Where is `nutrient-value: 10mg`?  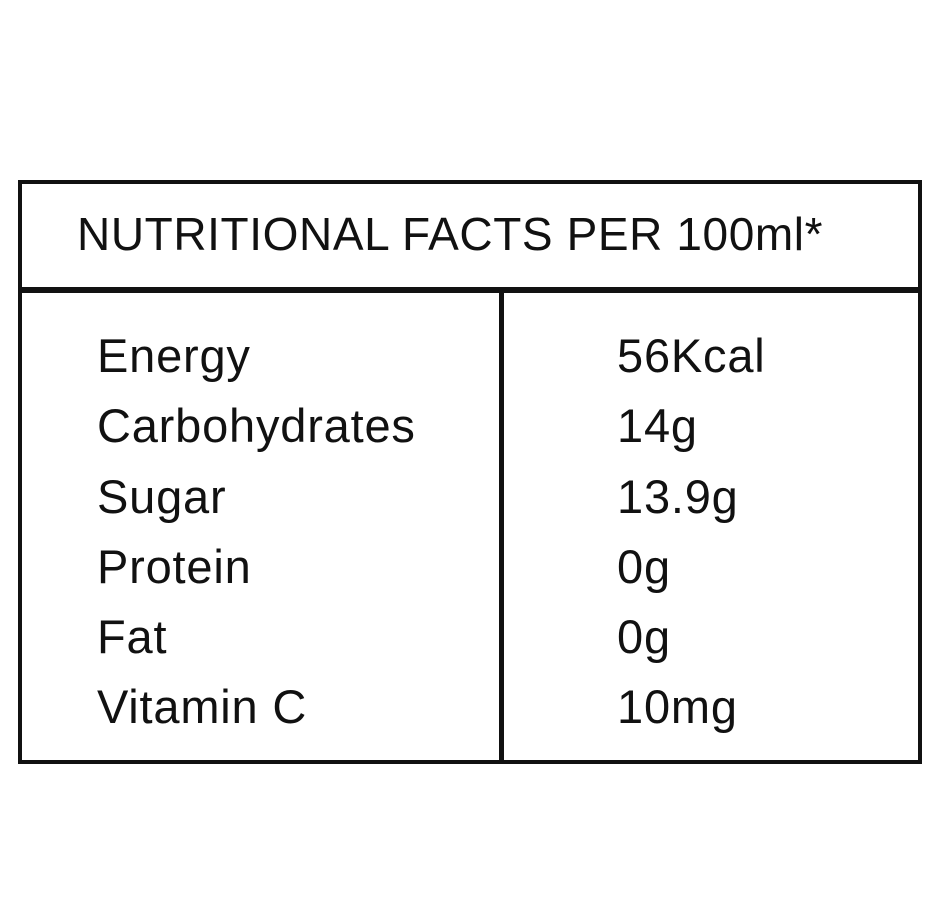 nutrient-value: 10mg is located at coordinates (677, 706).